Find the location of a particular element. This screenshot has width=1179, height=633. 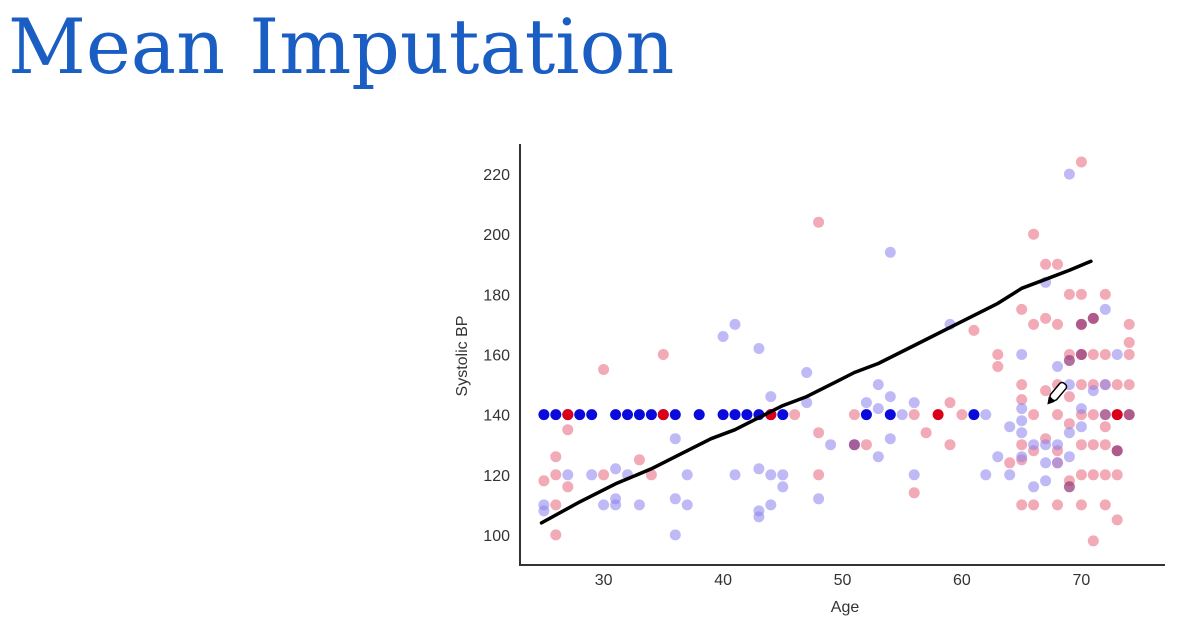

x-tick-label: 40 is located at coordinates (723, 580).